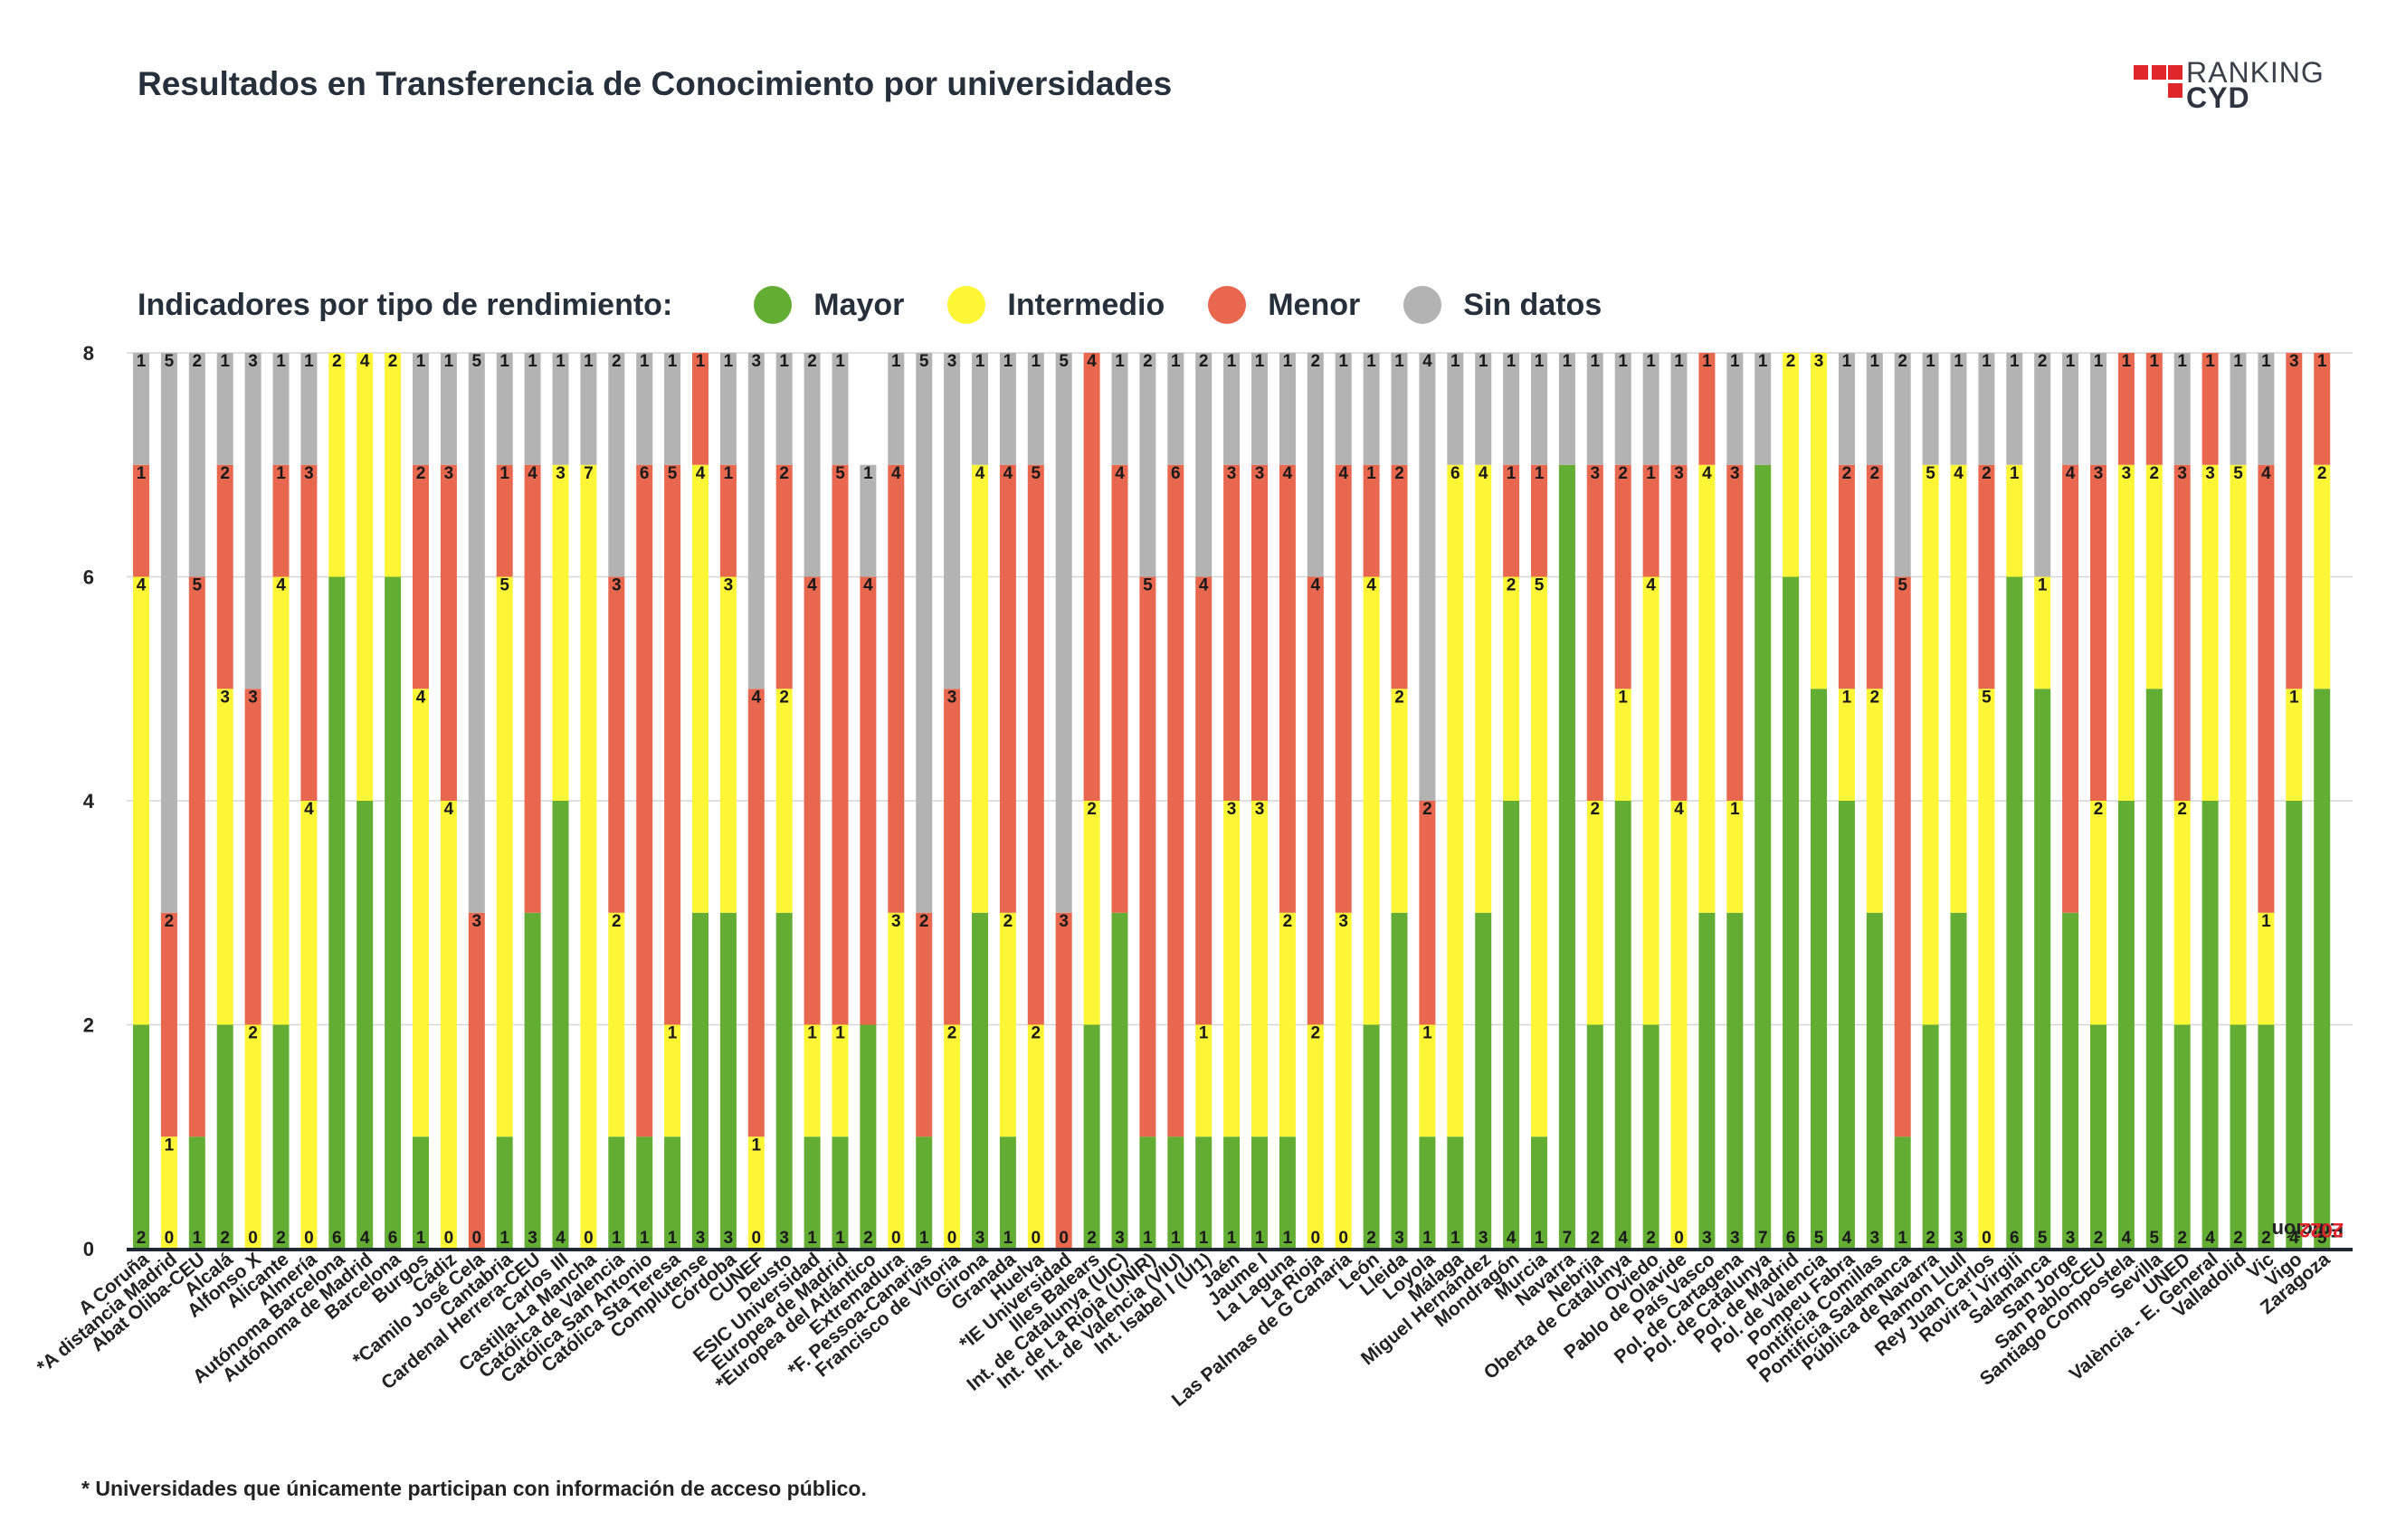 Image resolution: width=2387 pixels, height=1540 pixels. Describe the element at coordinates (107, 1313) in the screenshot. I see `x-tick-label: *A distancia Madrid` at that location.